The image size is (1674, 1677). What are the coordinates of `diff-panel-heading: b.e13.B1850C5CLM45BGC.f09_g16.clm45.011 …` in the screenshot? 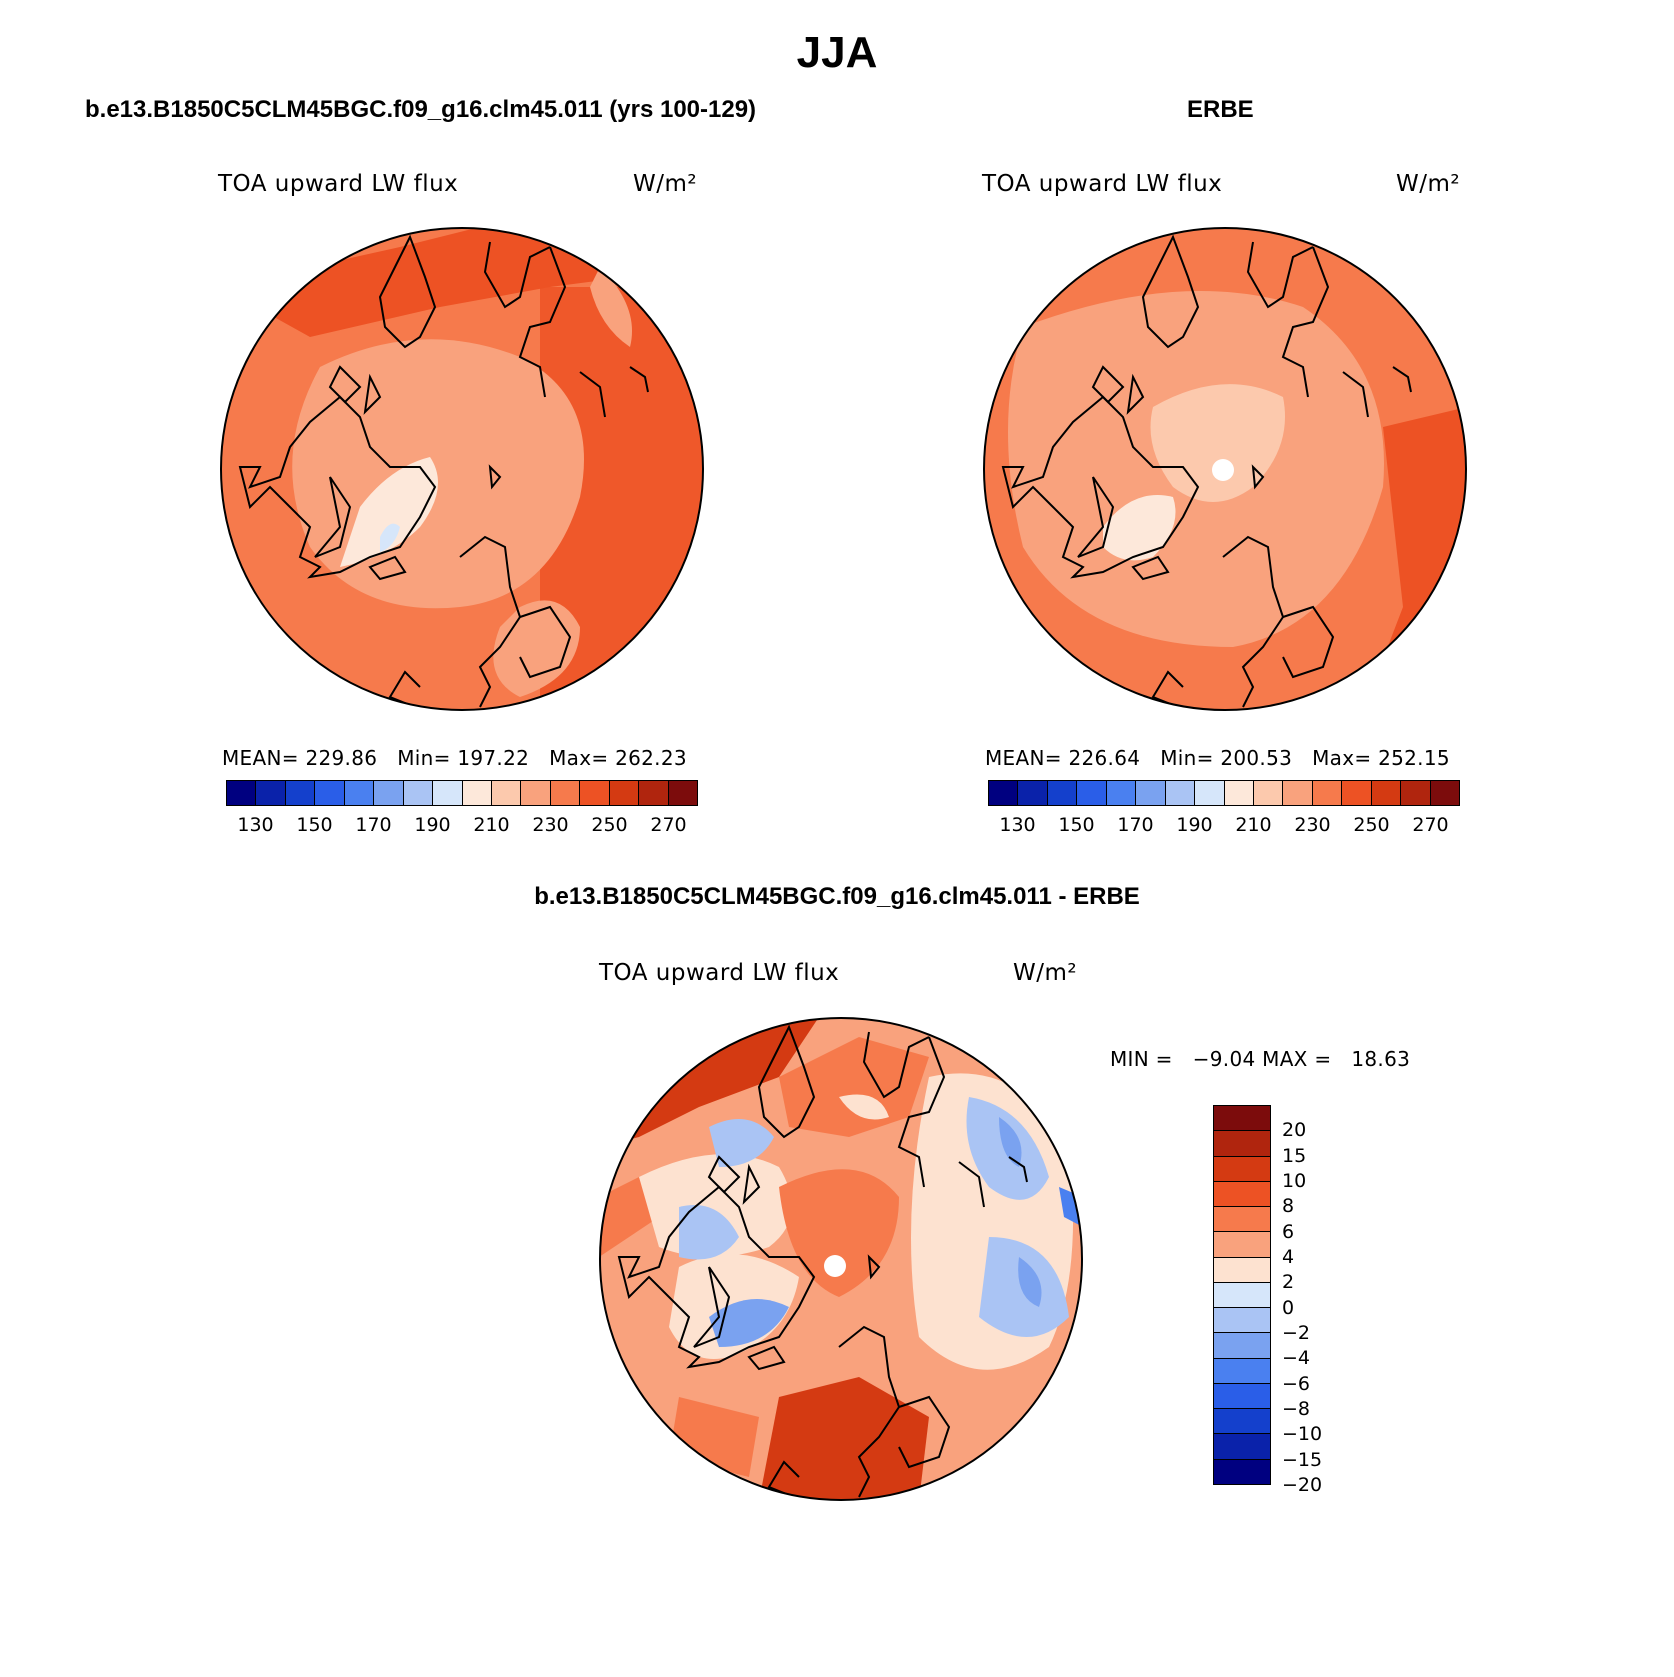 It's located at (837, 896).